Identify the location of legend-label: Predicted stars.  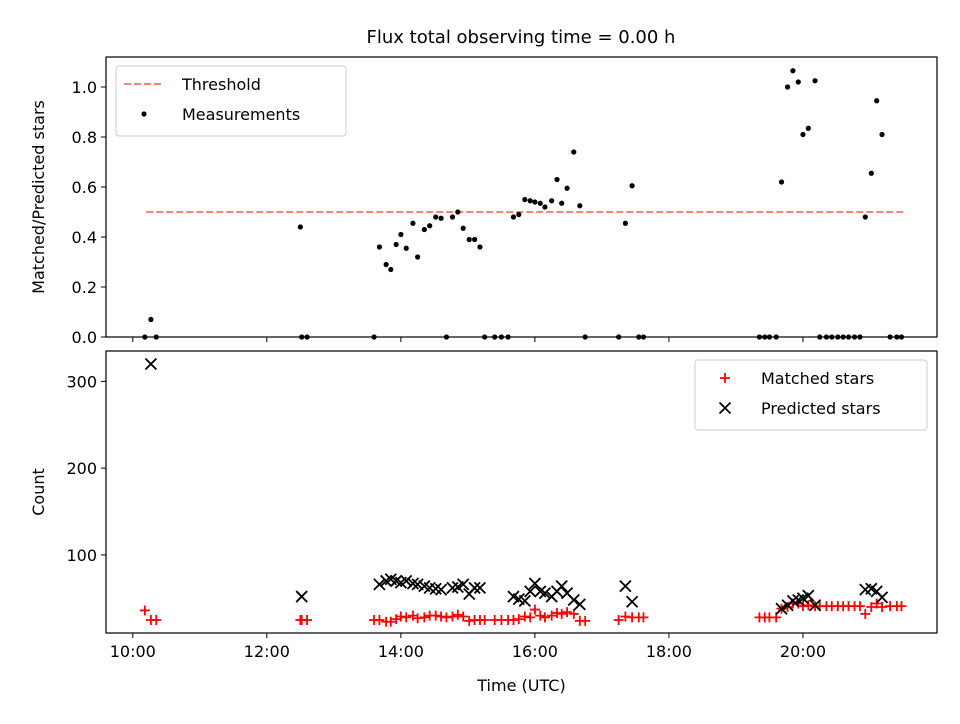
(821, 408).